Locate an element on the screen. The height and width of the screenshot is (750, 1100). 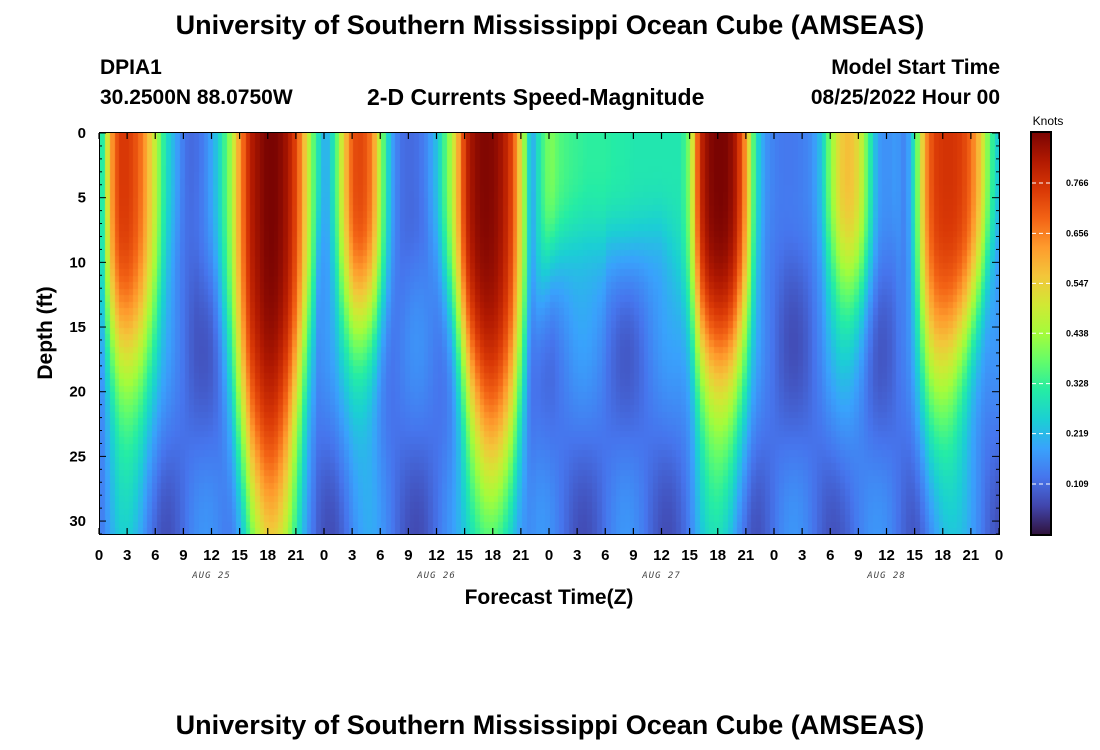
y-tick-label: 20 is located at coordinates (77, 392).